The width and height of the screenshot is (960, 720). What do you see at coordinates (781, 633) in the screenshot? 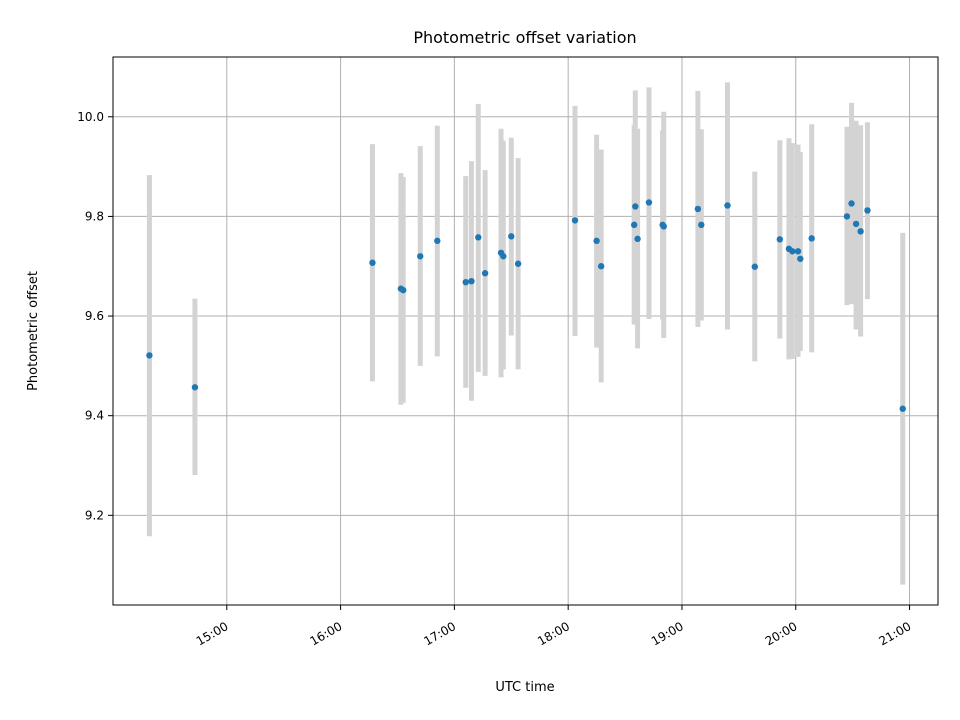
I see `x-tick-label: 20:00` at bounding box center [781, 633].